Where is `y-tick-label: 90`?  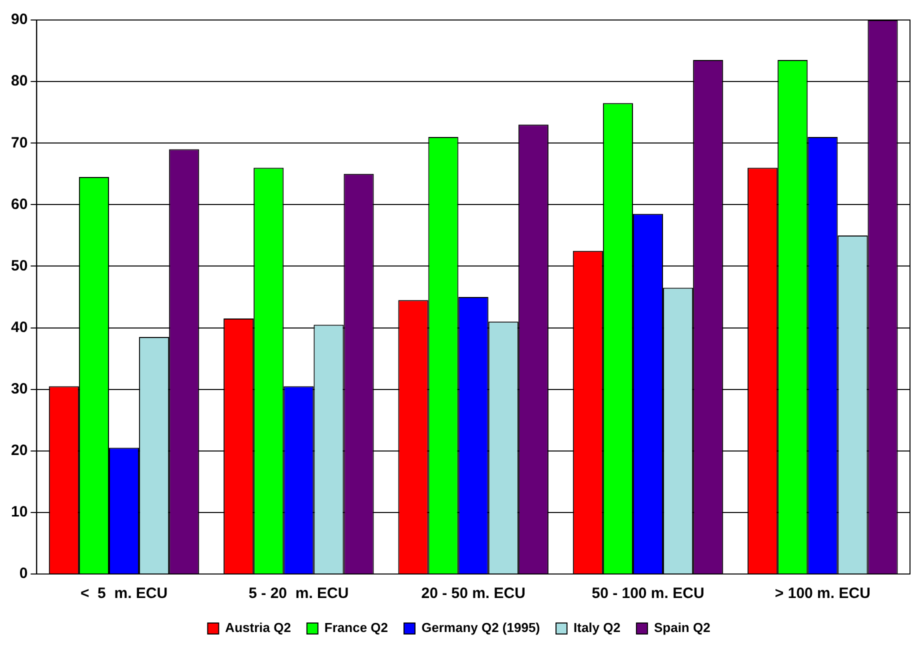
y-tick-label: 90 is located at coordinates (19, 19).